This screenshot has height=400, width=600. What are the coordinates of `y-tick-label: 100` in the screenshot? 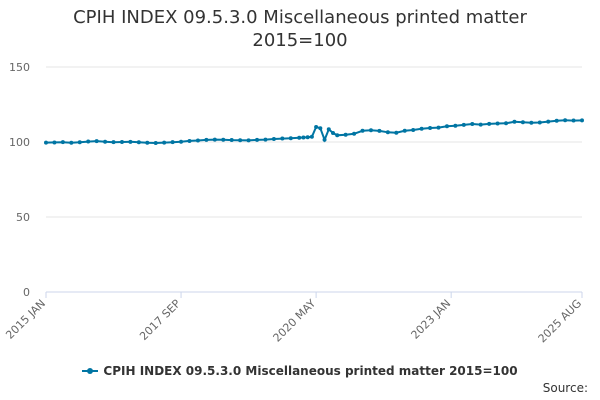 It's located at (19, 142).